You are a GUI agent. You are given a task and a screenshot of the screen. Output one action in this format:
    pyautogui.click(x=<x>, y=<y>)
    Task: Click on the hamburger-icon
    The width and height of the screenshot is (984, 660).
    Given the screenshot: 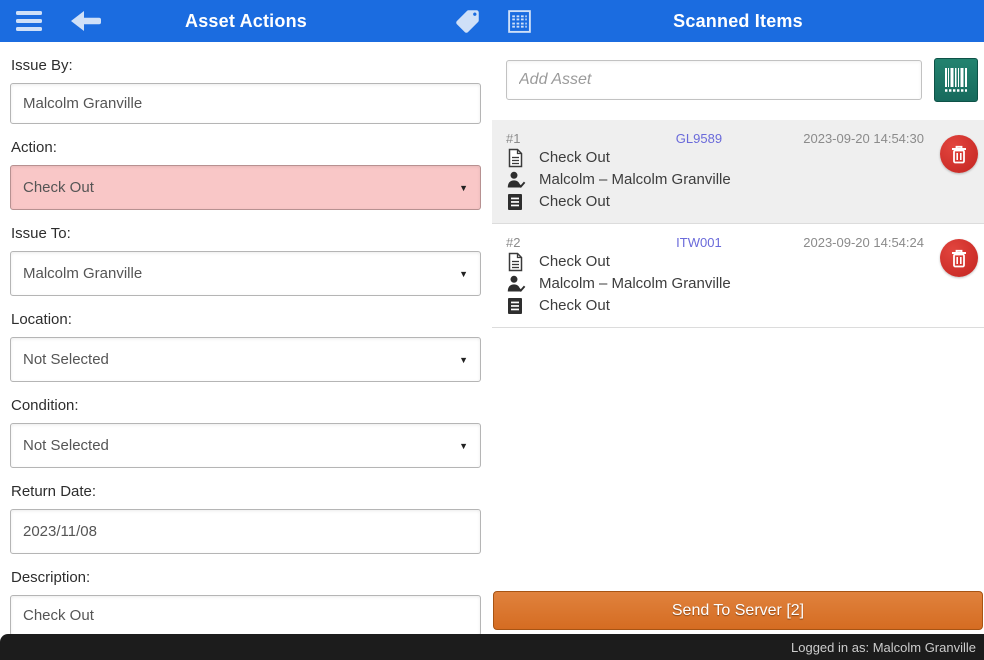 What is the action you would take?
    pyautogui.click(x=29, y=21)
    